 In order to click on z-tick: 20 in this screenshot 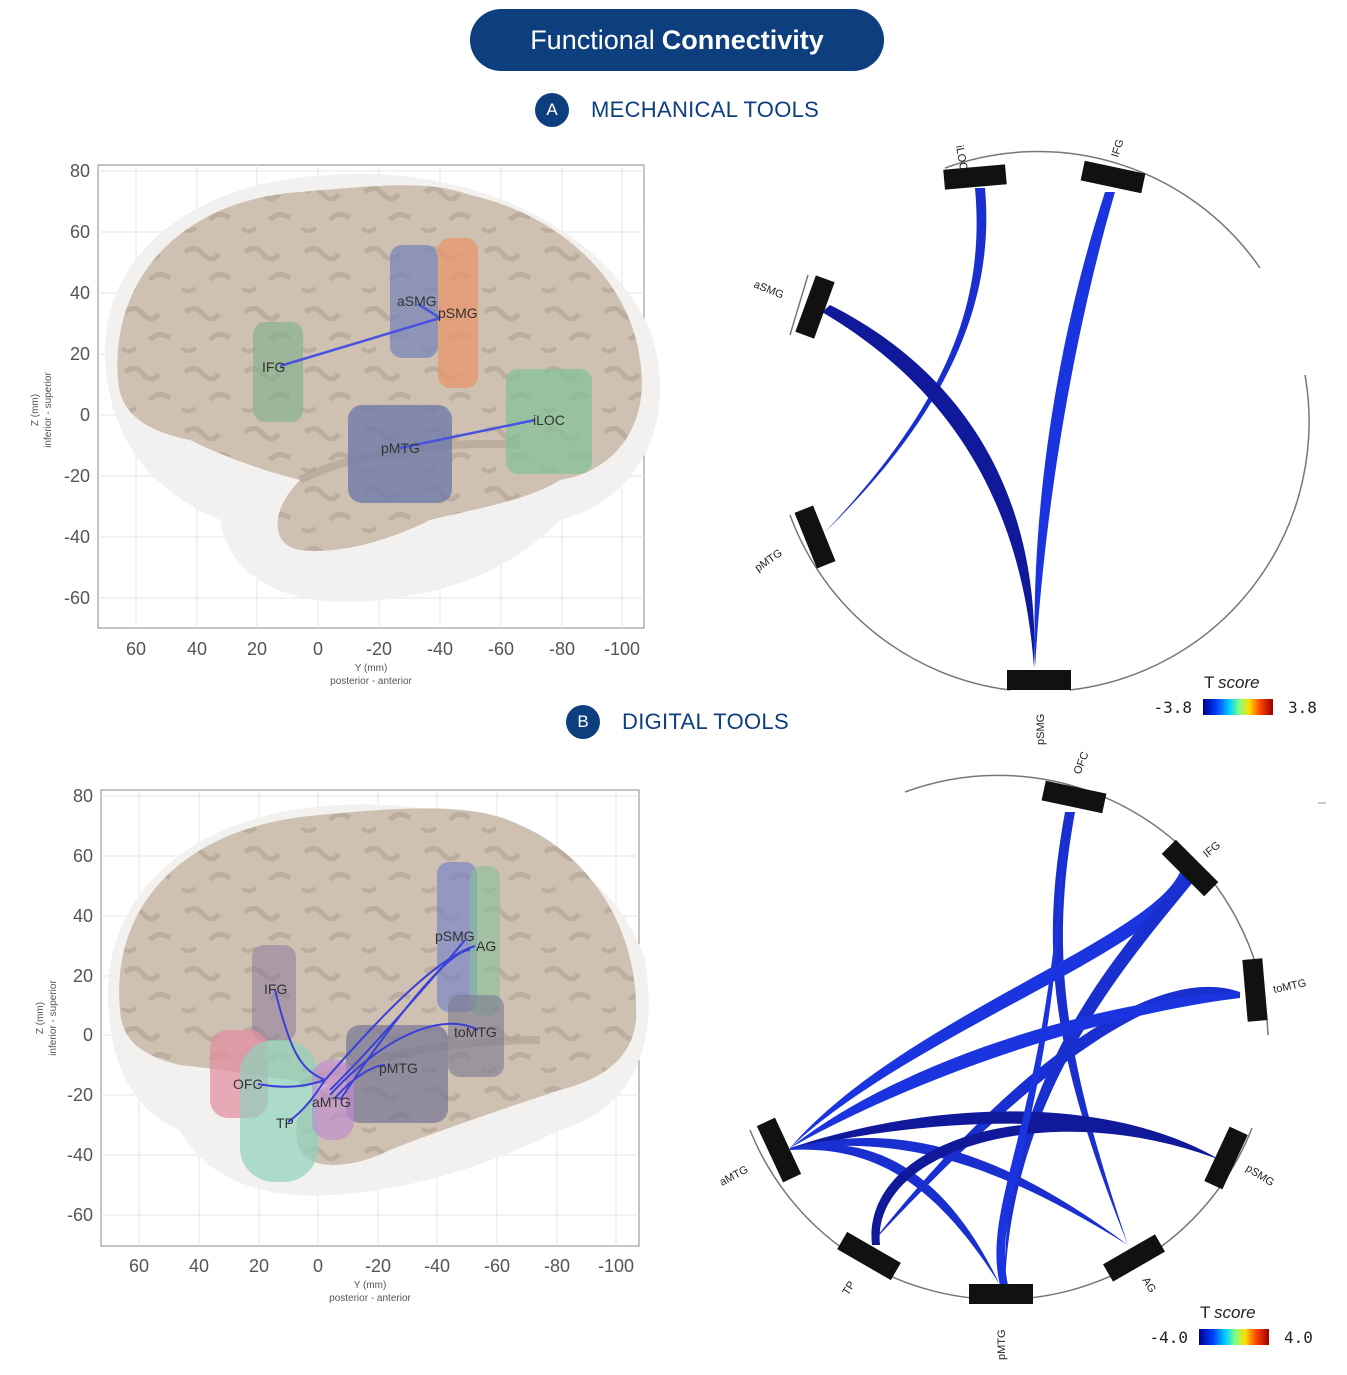, I will do `click(80, 354)`.